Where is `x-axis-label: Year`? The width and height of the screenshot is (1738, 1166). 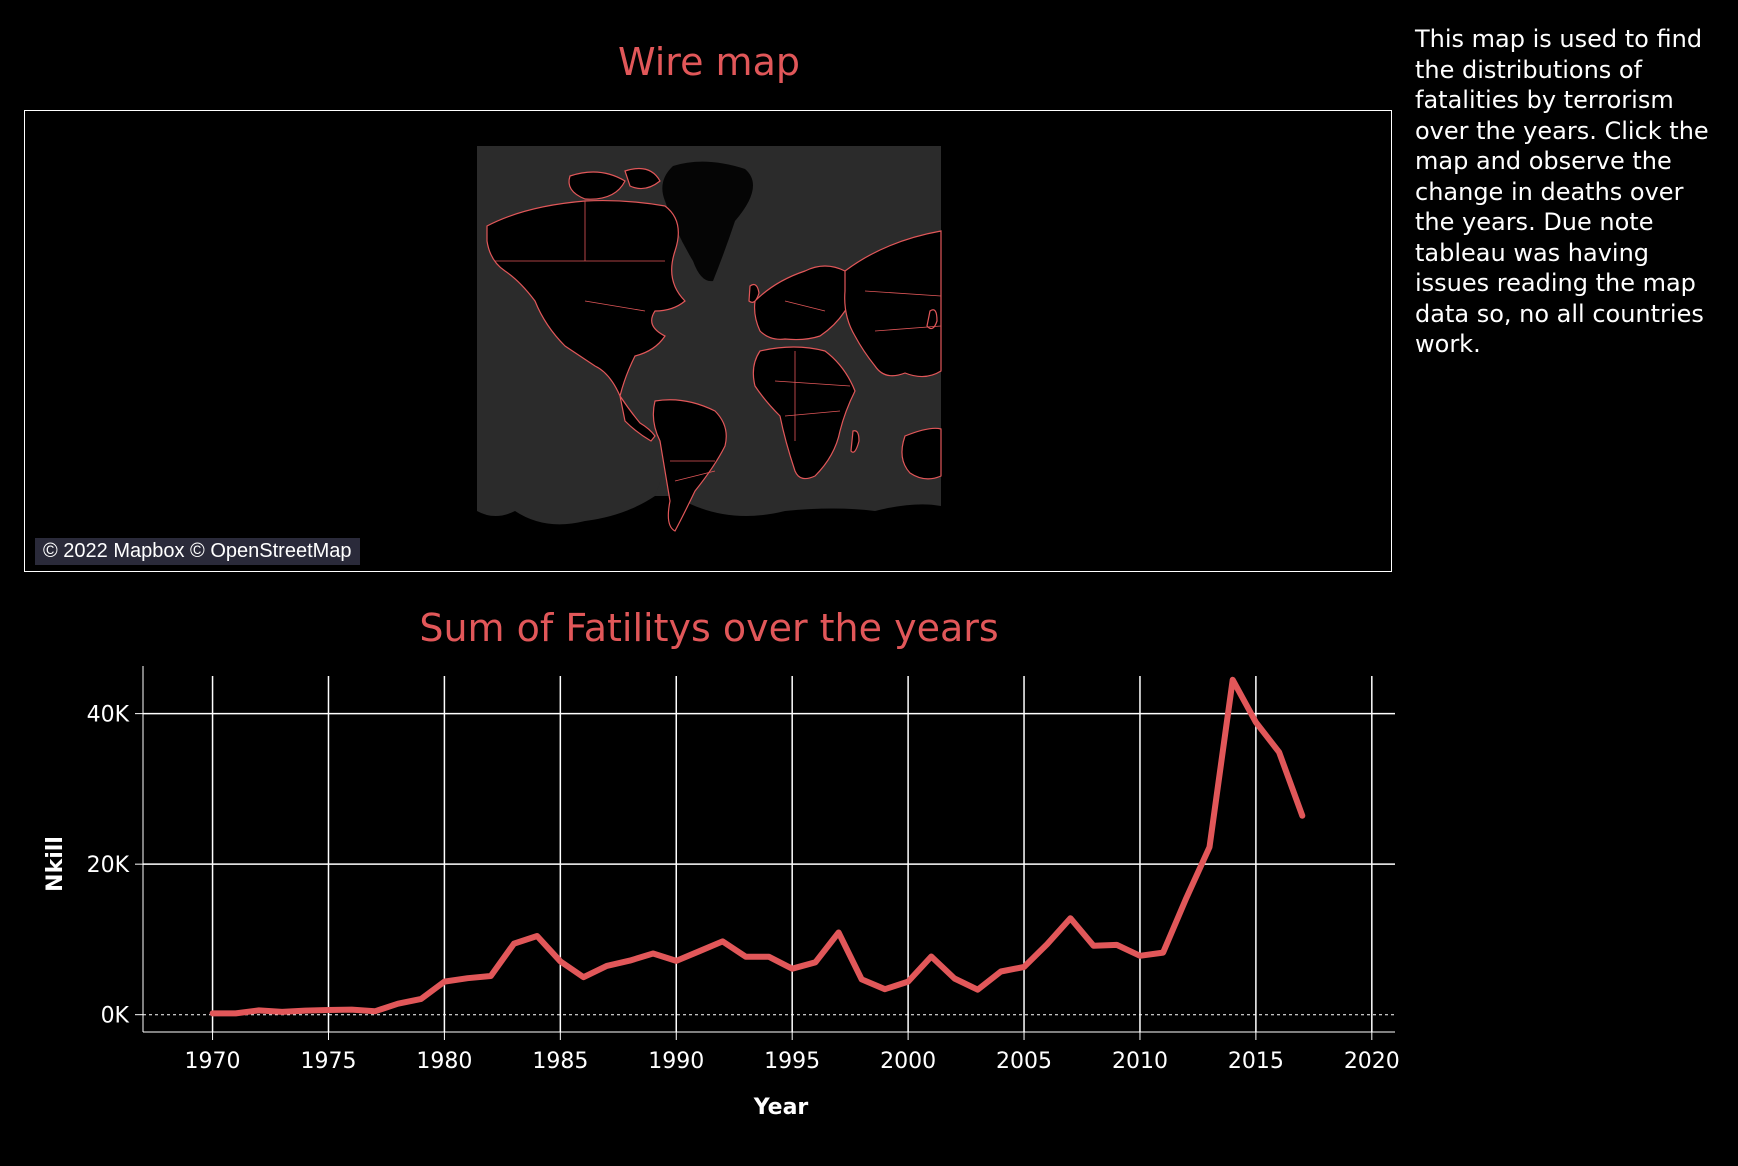
x-axis-label: Year is located at coordinates (781, 1107).